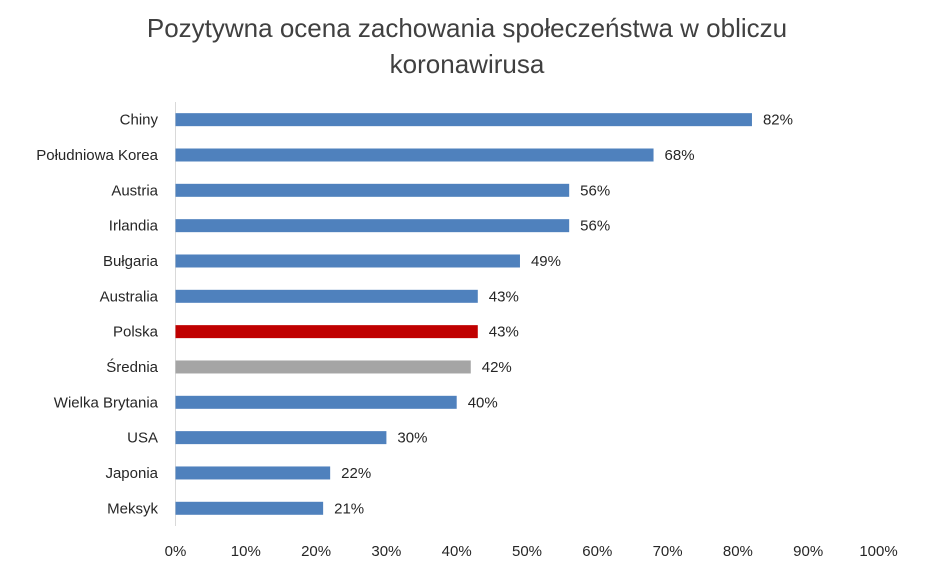  Describe the element at coordinates (680, 155) in the screenshot. I see `data-label-poludniowa-korea: 68%` at that location.